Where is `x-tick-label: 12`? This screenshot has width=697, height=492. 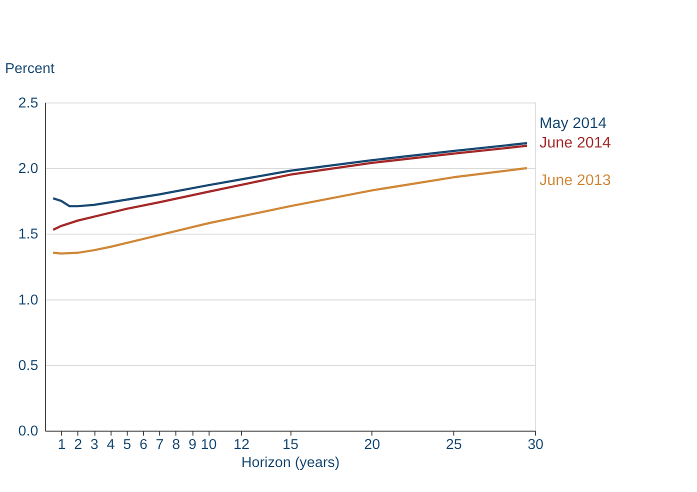 x-tick-label: 12 is located at coordinates (241, 445).